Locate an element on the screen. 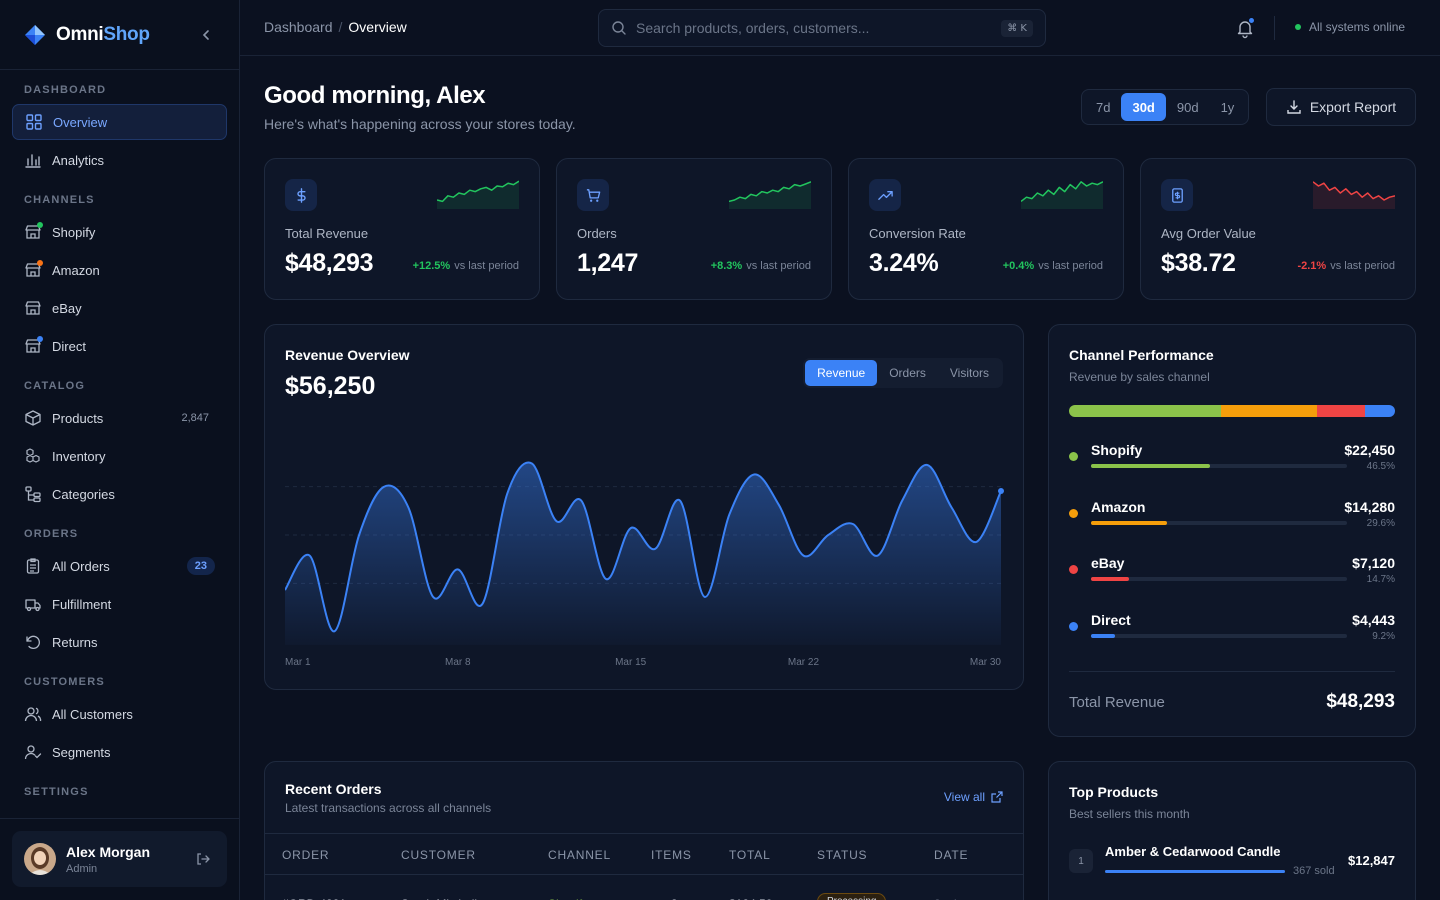  tab-orders: Orders is located at coordinates (907, 373).